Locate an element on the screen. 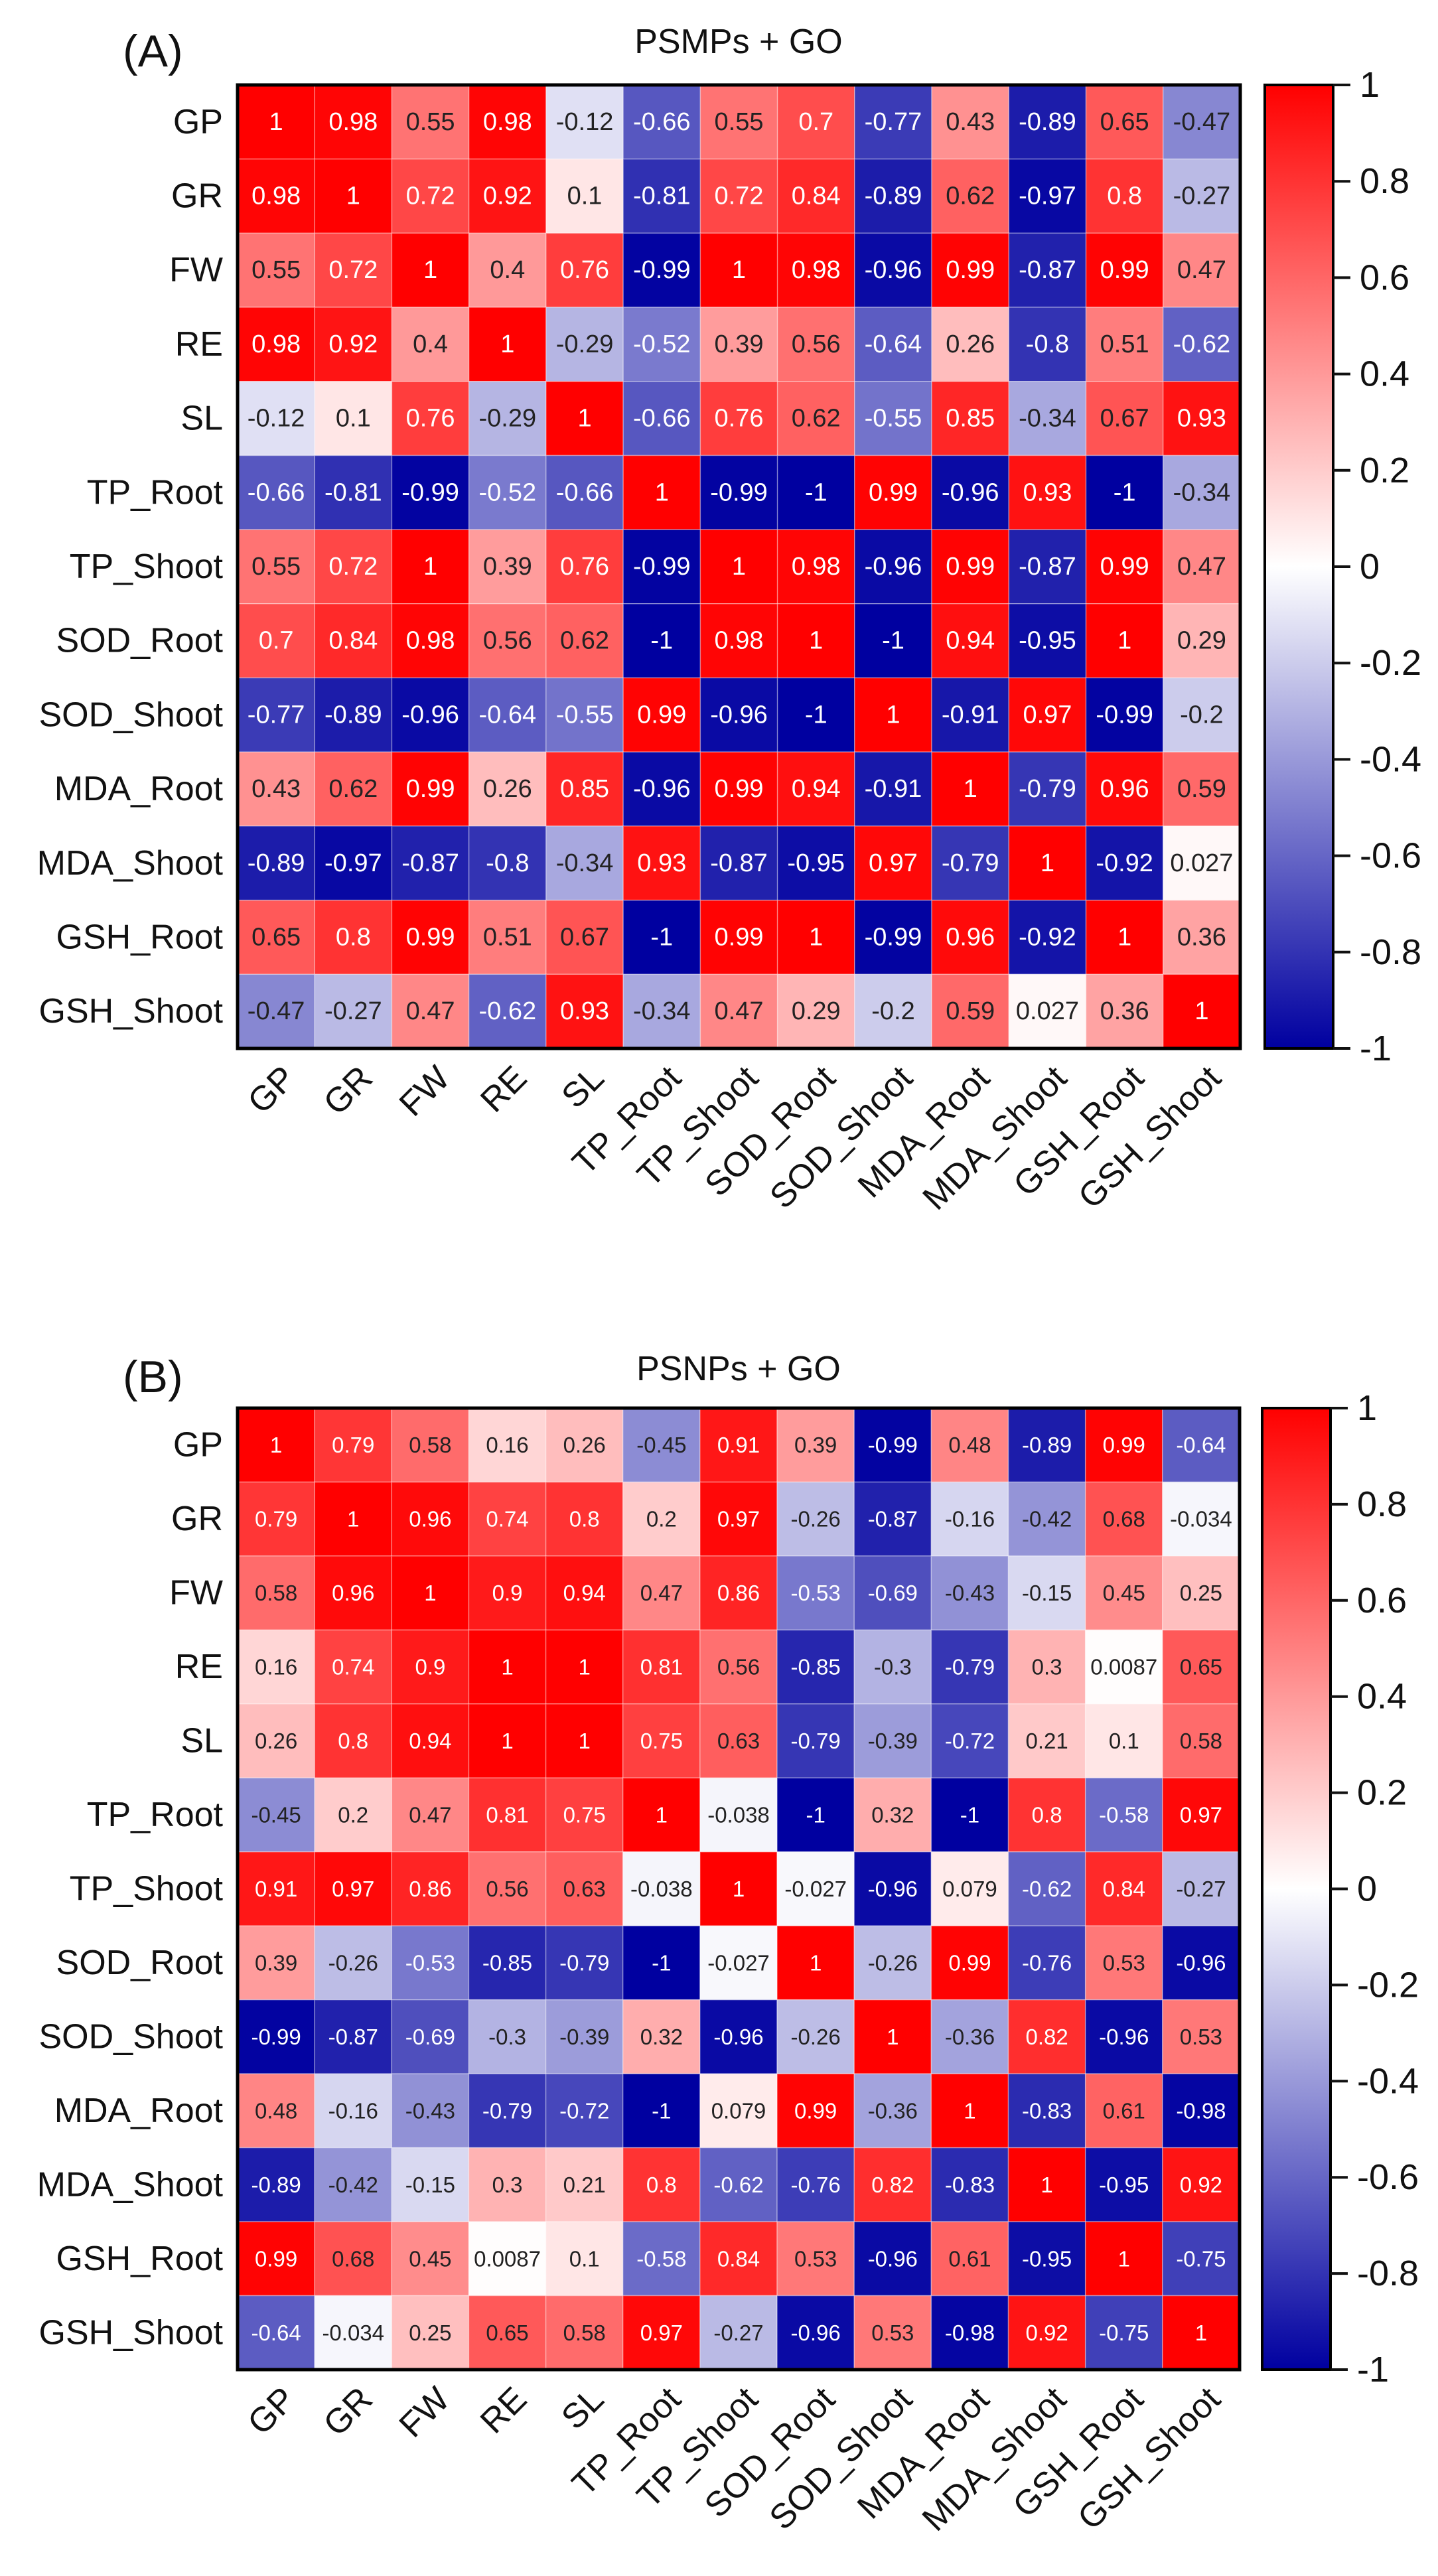  cell-value-label: -0.027 is located at coordinates (815, 1889).